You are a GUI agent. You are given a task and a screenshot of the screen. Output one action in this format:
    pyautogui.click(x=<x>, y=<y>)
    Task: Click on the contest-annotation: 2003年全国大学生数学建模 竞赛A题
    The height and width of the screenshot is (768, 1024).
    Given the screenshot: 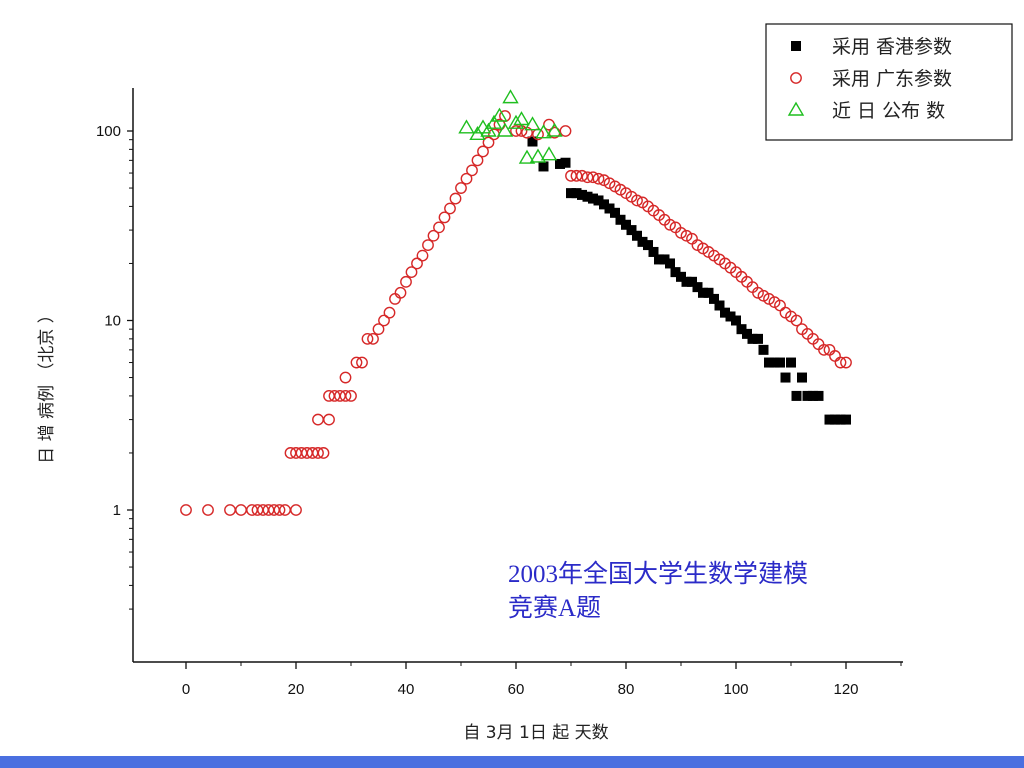 What is the action you would take?
    pyautogui.click(x=718, y=592)
    